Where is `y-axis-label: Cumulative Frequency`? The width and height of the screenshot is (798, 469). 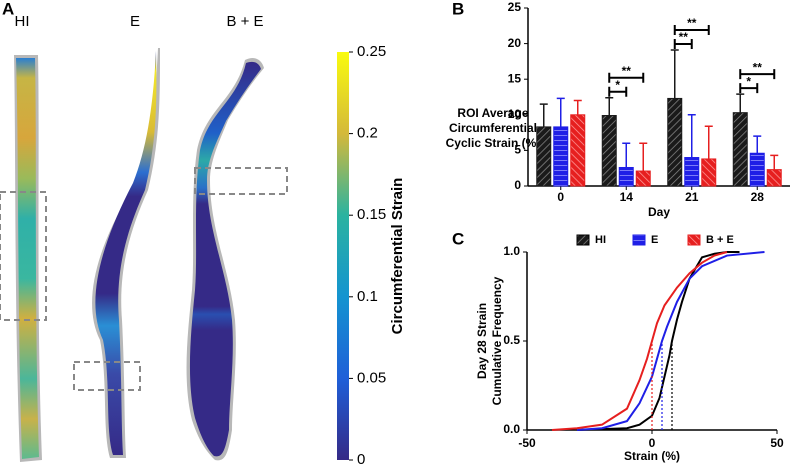 y-axis-label: Cumulative Frequency is located at coordinates (497, 340).